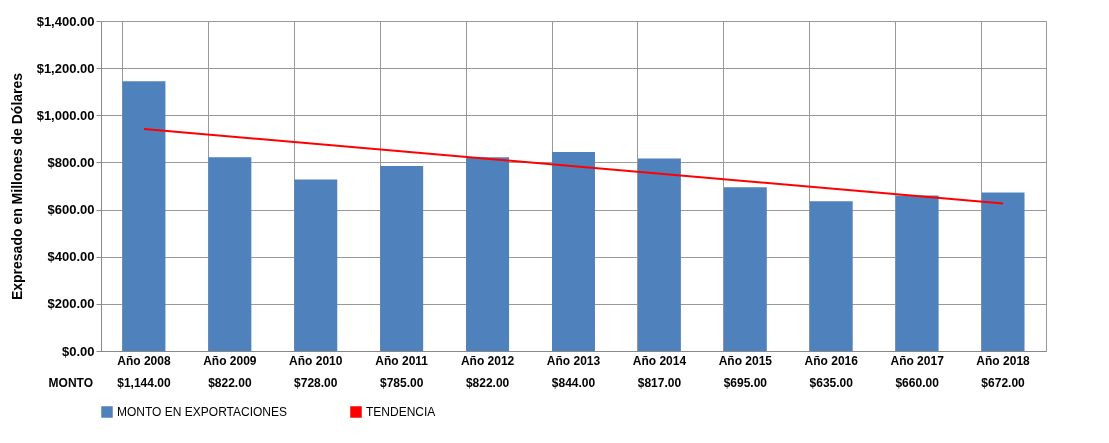 The height and width of the screenshot is (443, 1109). Describe the element at coordinates (917, 360) in the screenshot. I see `x-tick-label: Año 2017` at that location.